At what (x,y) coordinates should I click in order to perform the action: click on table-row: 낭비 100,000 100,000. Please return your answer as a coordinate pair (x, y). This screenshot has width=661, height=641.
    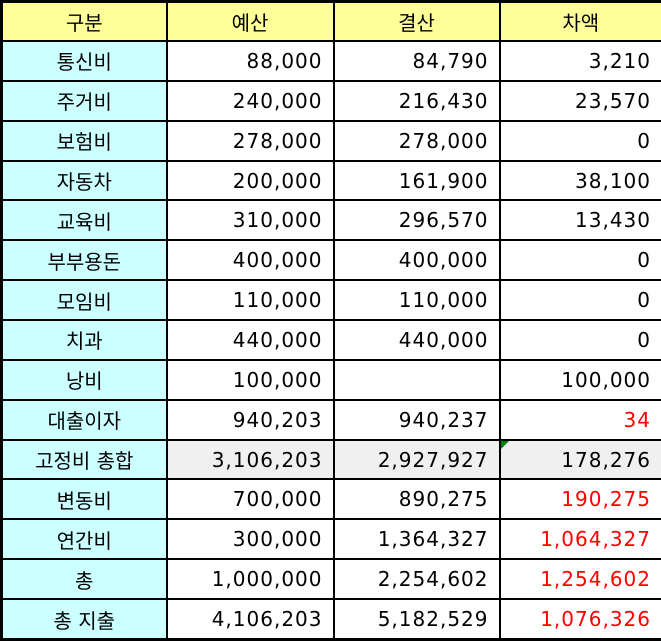
    Looking at the image, I should click on (330, 379).